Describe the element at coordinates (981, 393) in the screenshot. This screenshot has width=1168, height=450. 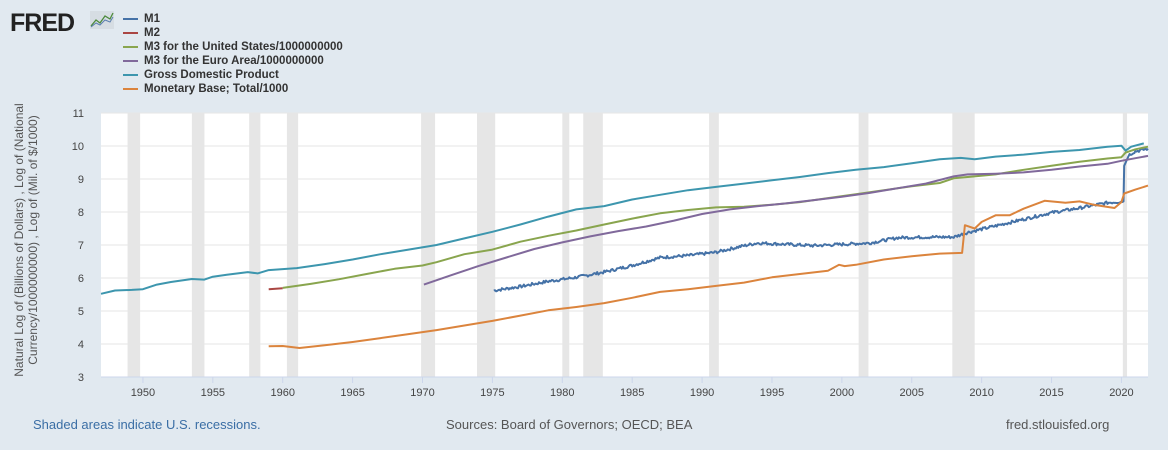
I see `x-tick-label: 2010` at that location.